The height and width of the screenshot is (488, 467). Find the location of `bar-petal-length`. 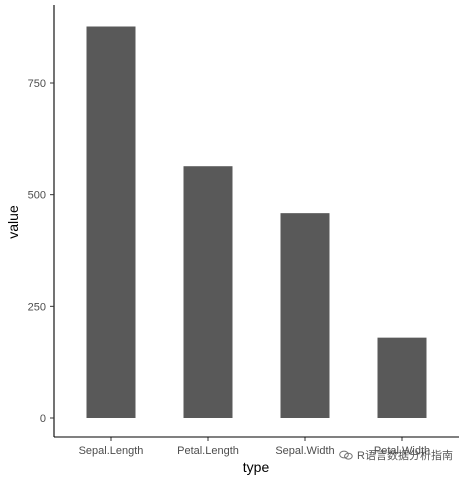

bar-petal-length is located at coordinates (208, 292).